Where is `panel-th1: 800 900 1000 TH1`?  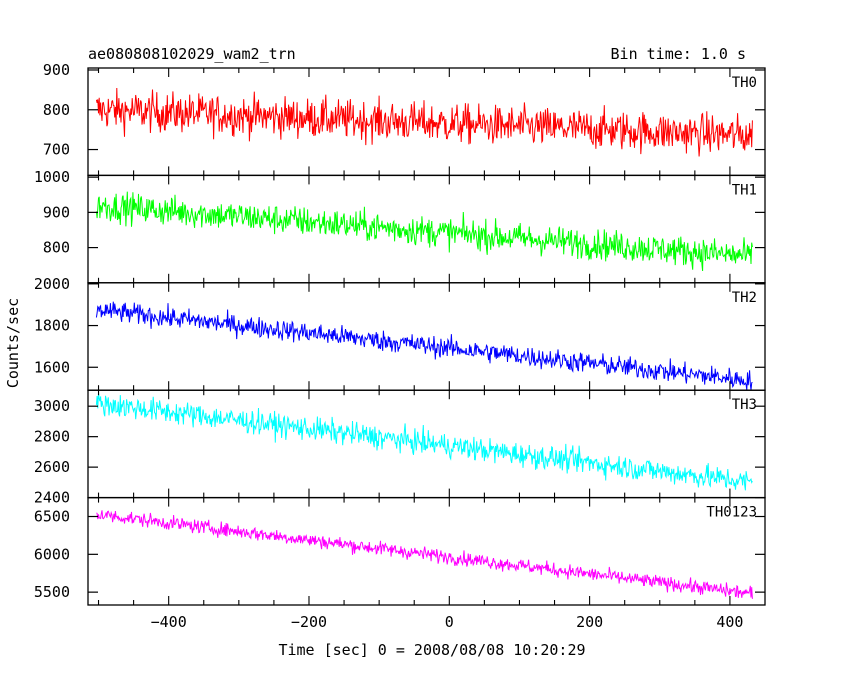 panel-th1: 800 900 1000 TH1 is located at coordinates (400, 226).